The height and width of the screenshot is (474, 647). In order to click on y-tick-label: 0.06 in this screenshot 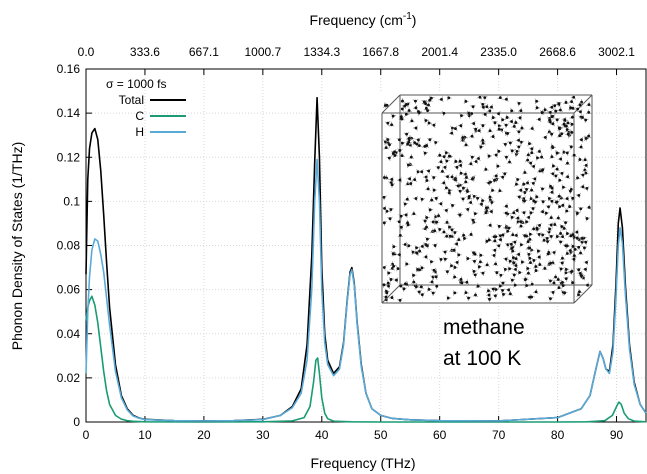, I will do `click(69, 290)`.